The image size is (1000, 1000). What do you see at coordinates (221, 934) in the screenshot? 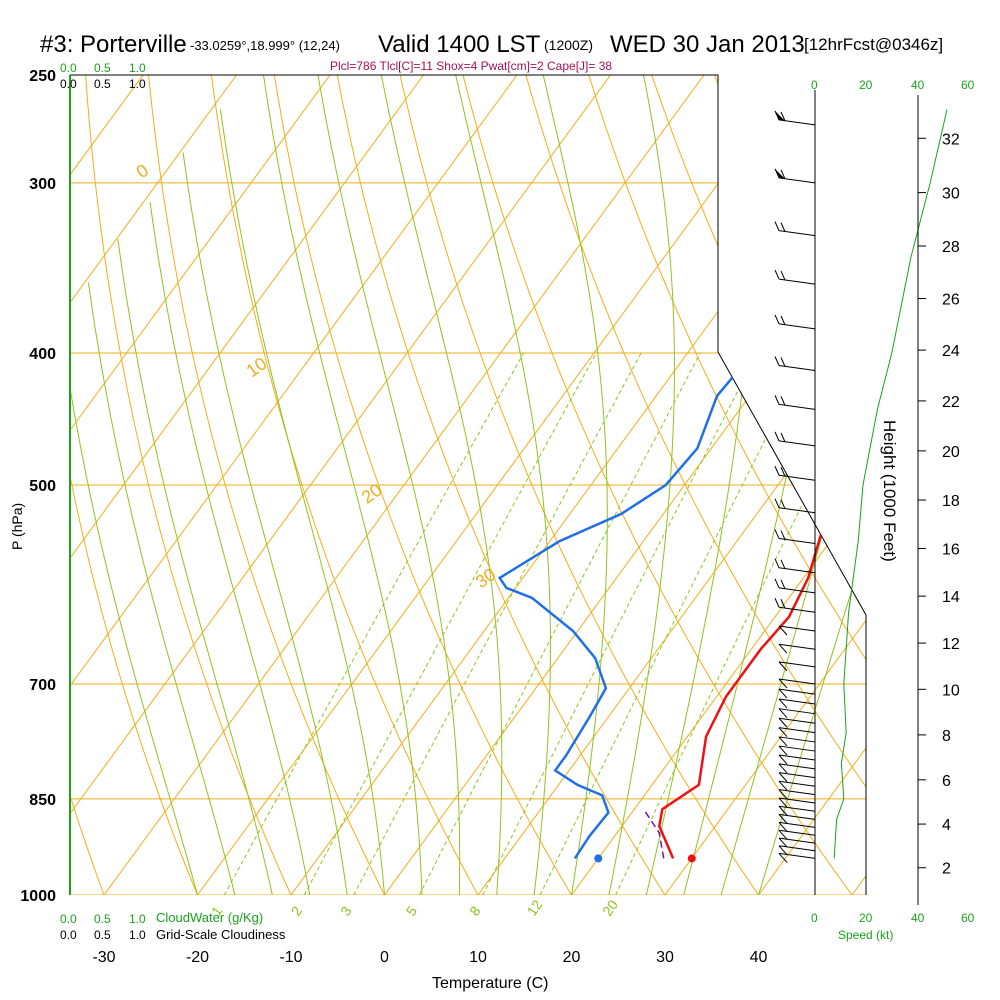
I see `cloudiness-label: Grid-Scale Cloudiness` at bounding box center [221, 934].